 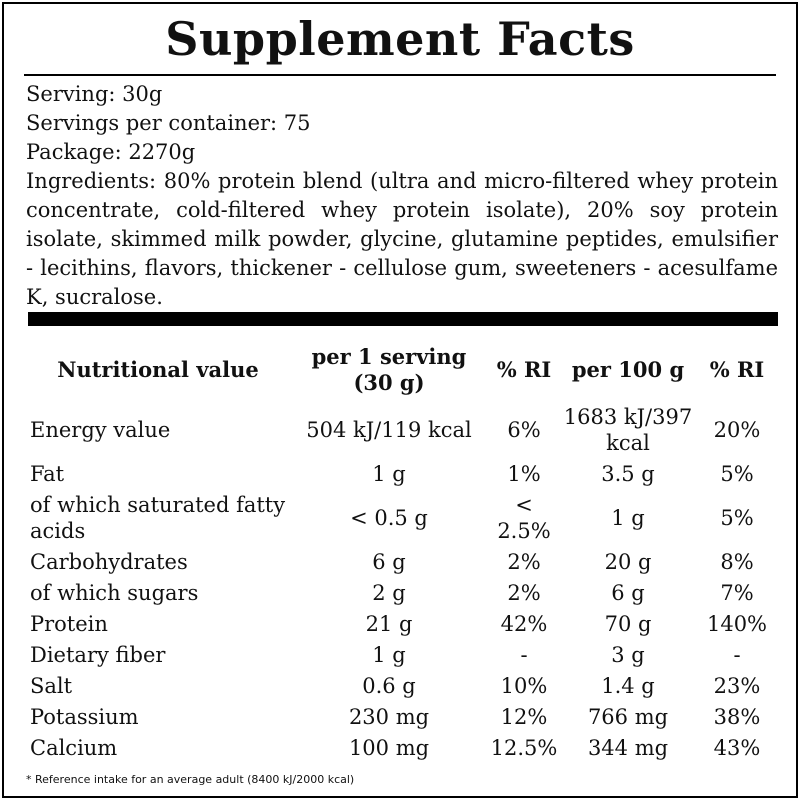 What do you see at coordinates (109, 562) in the screenshot?
I see `cell-name: Carbohydrates` at bounding box center [109, 562].